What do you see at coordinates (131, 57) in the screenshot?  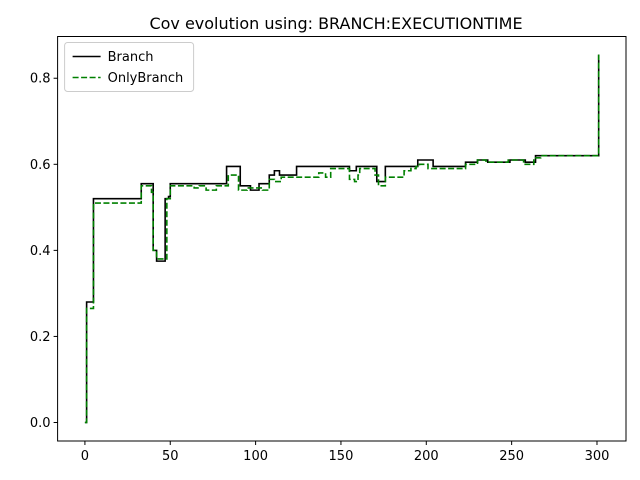 I see `legend-label: Branch` at bounding box center [131, 57].